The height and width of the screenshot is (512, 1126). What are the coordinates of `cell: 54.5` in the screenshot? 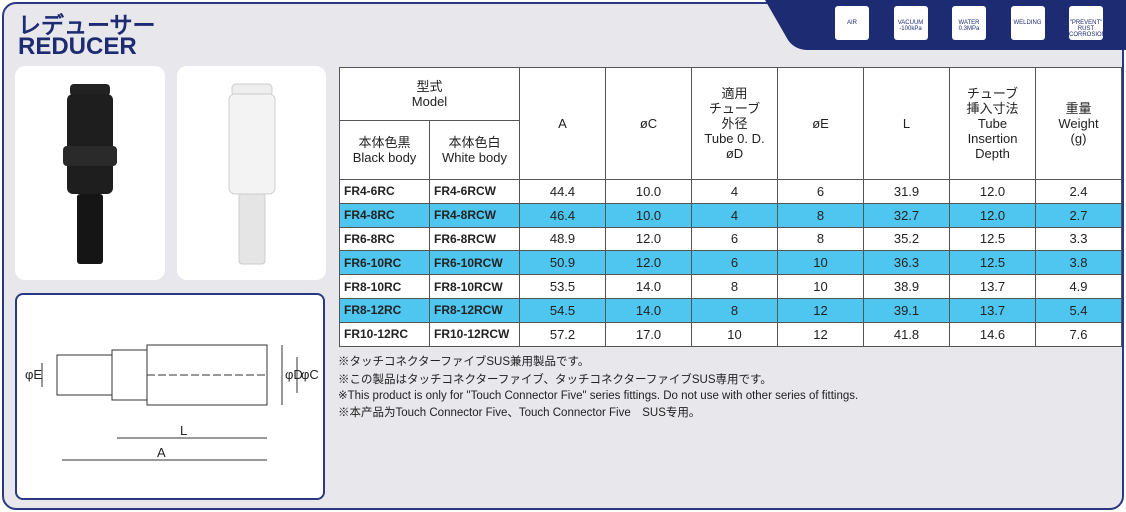 It's located at (562, 310).